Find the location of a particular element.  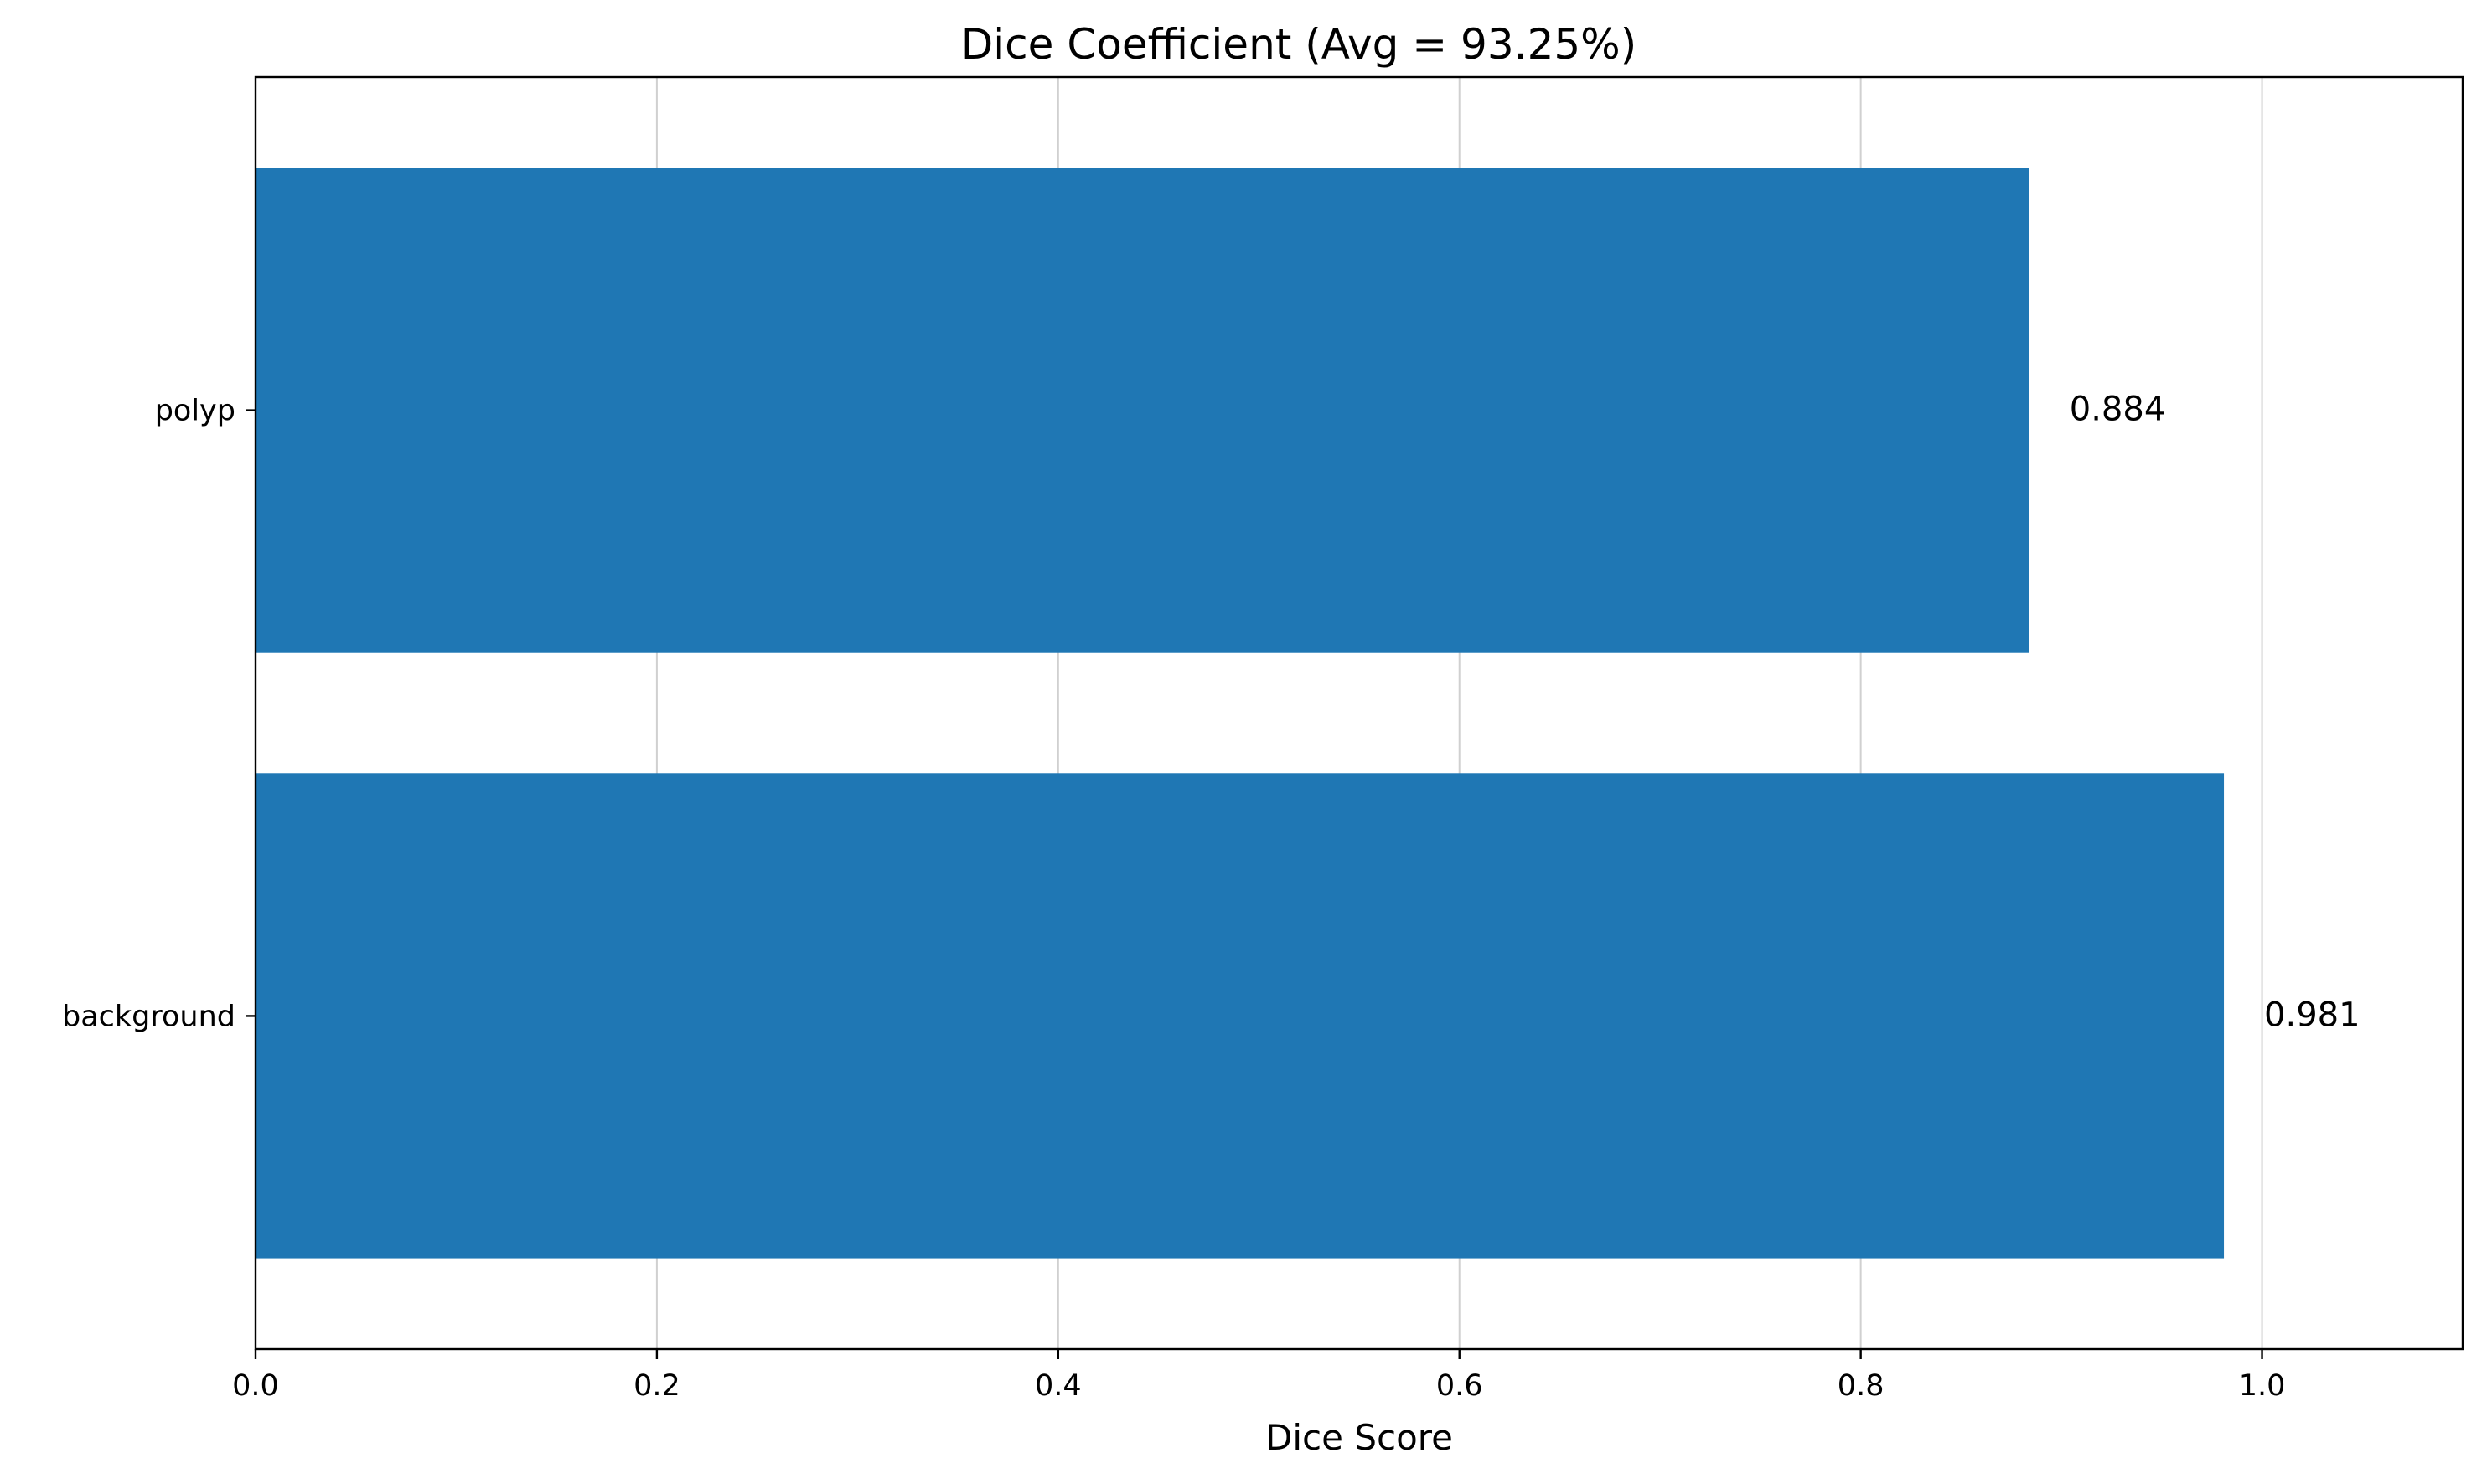

y-ticks: background polyp is located at coordinates (159, 714).